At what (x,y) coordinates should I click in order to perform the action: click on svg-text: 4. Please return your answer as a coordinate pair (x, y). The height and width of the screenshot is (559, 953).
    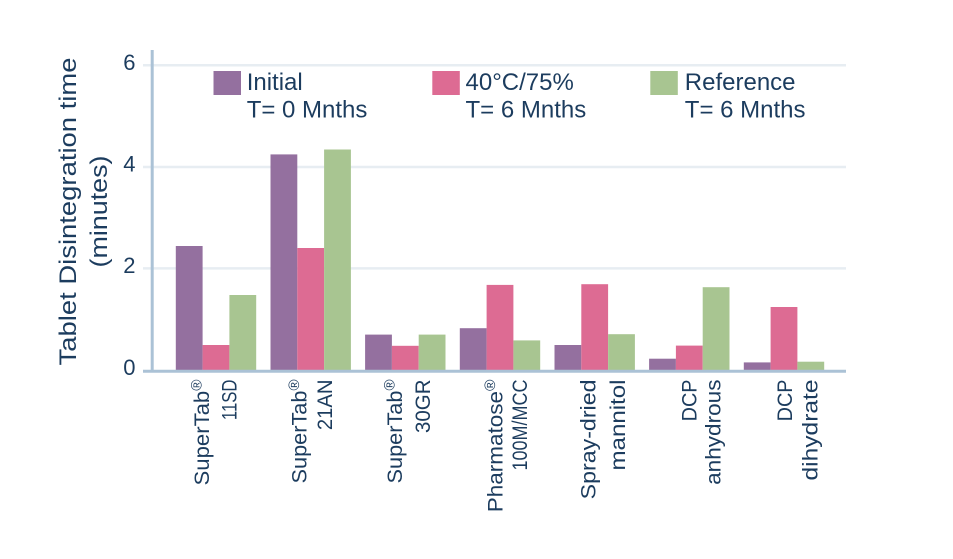
    Looking at the image, I should click on (129, 164).